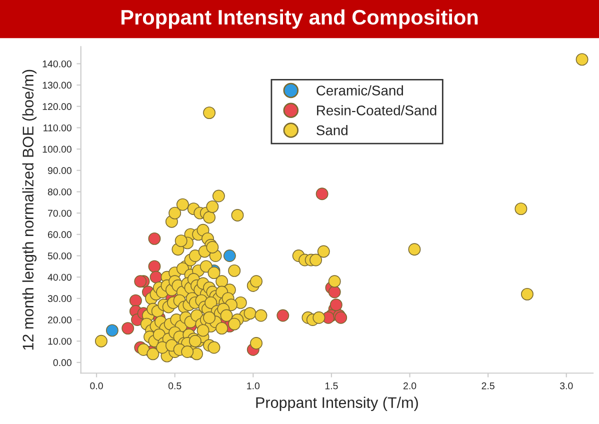  What do you see at coordinates (60, 298) in the screenshot?
I see `y-tick-label: 30.00` at bounding box center [60, 298].